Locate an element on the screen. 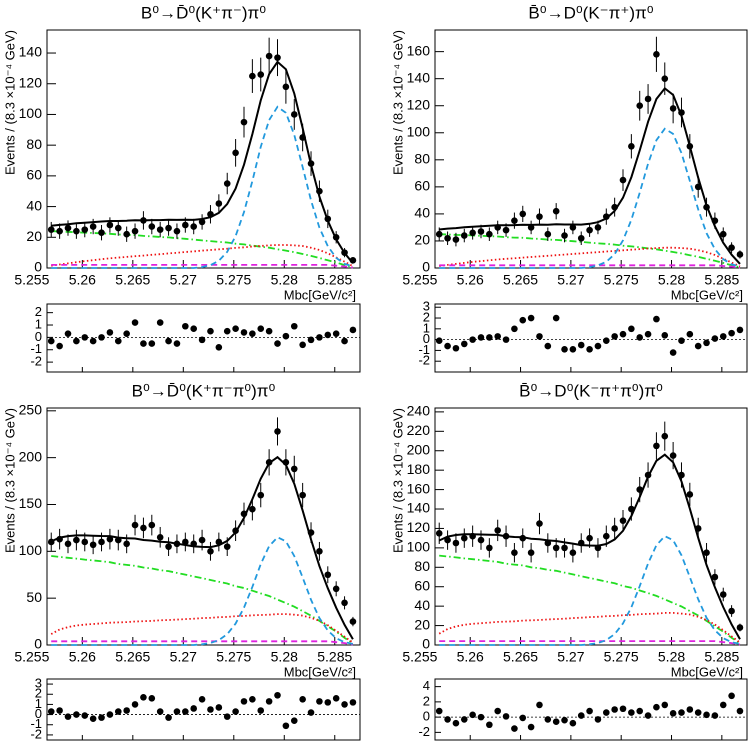  pull-y-tick-label: -2 is located at coordinates (36, 361).